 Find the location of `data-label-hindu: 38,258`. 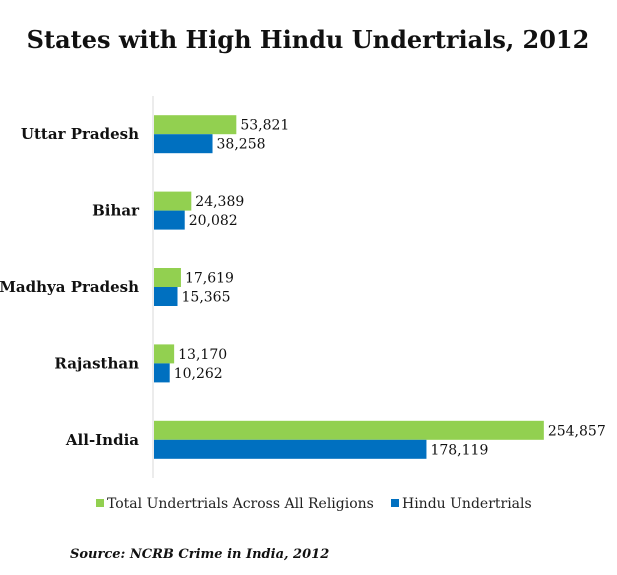

data-label-hindu: 38,258 is located at coordinates (241, 145).